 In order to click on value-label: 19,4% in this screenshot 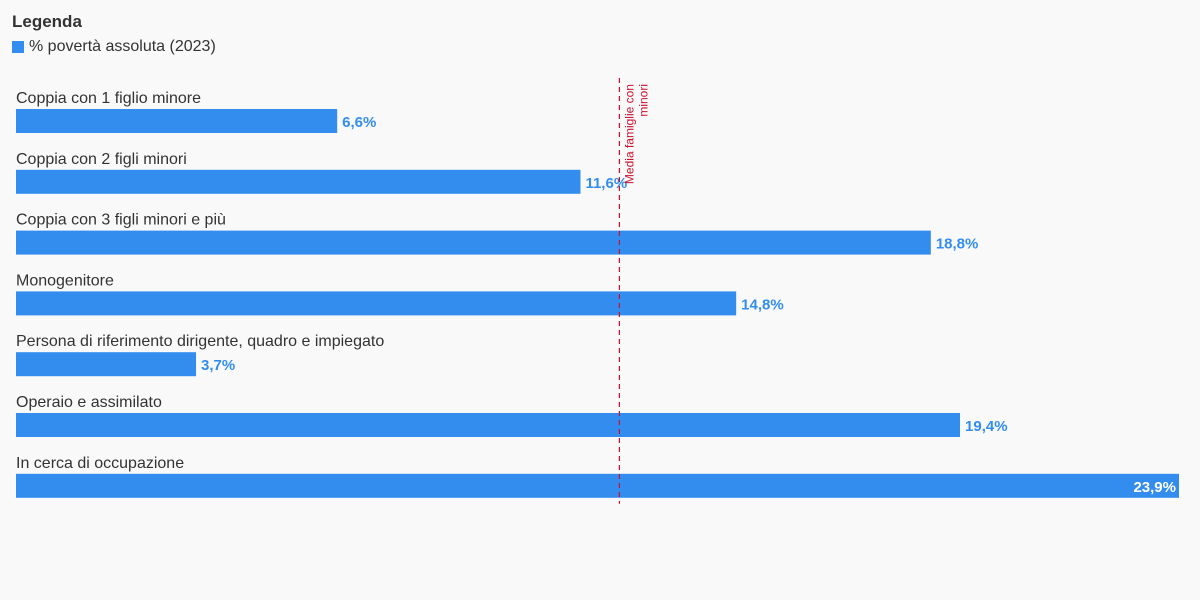, I will do `click(986, 426)`.